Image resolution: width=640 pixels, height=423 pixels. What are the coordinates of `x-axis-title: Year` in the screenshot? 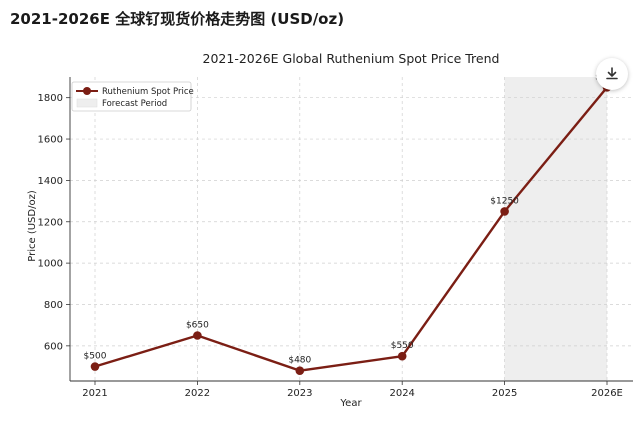 It's located at (350, 403).